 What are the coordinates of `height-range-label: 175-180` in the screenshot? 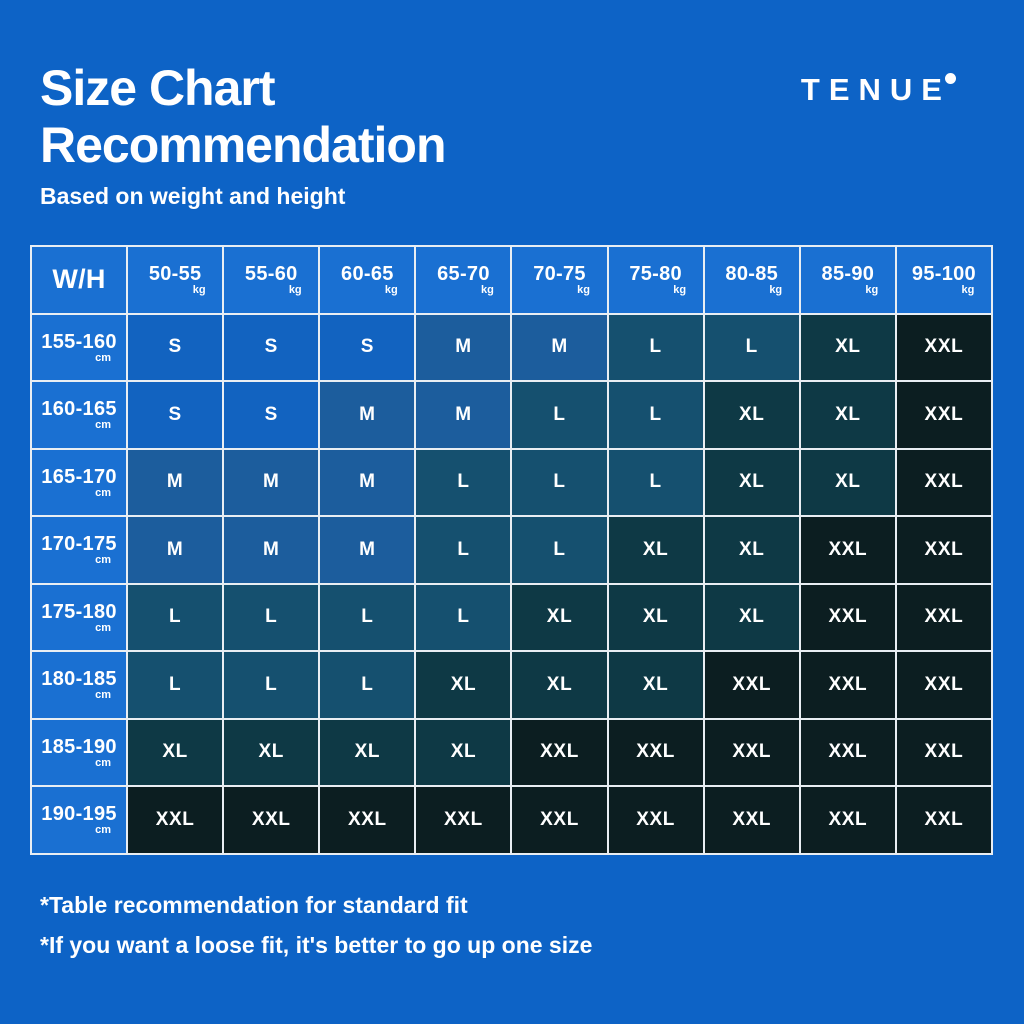 It's located at (79, 611).